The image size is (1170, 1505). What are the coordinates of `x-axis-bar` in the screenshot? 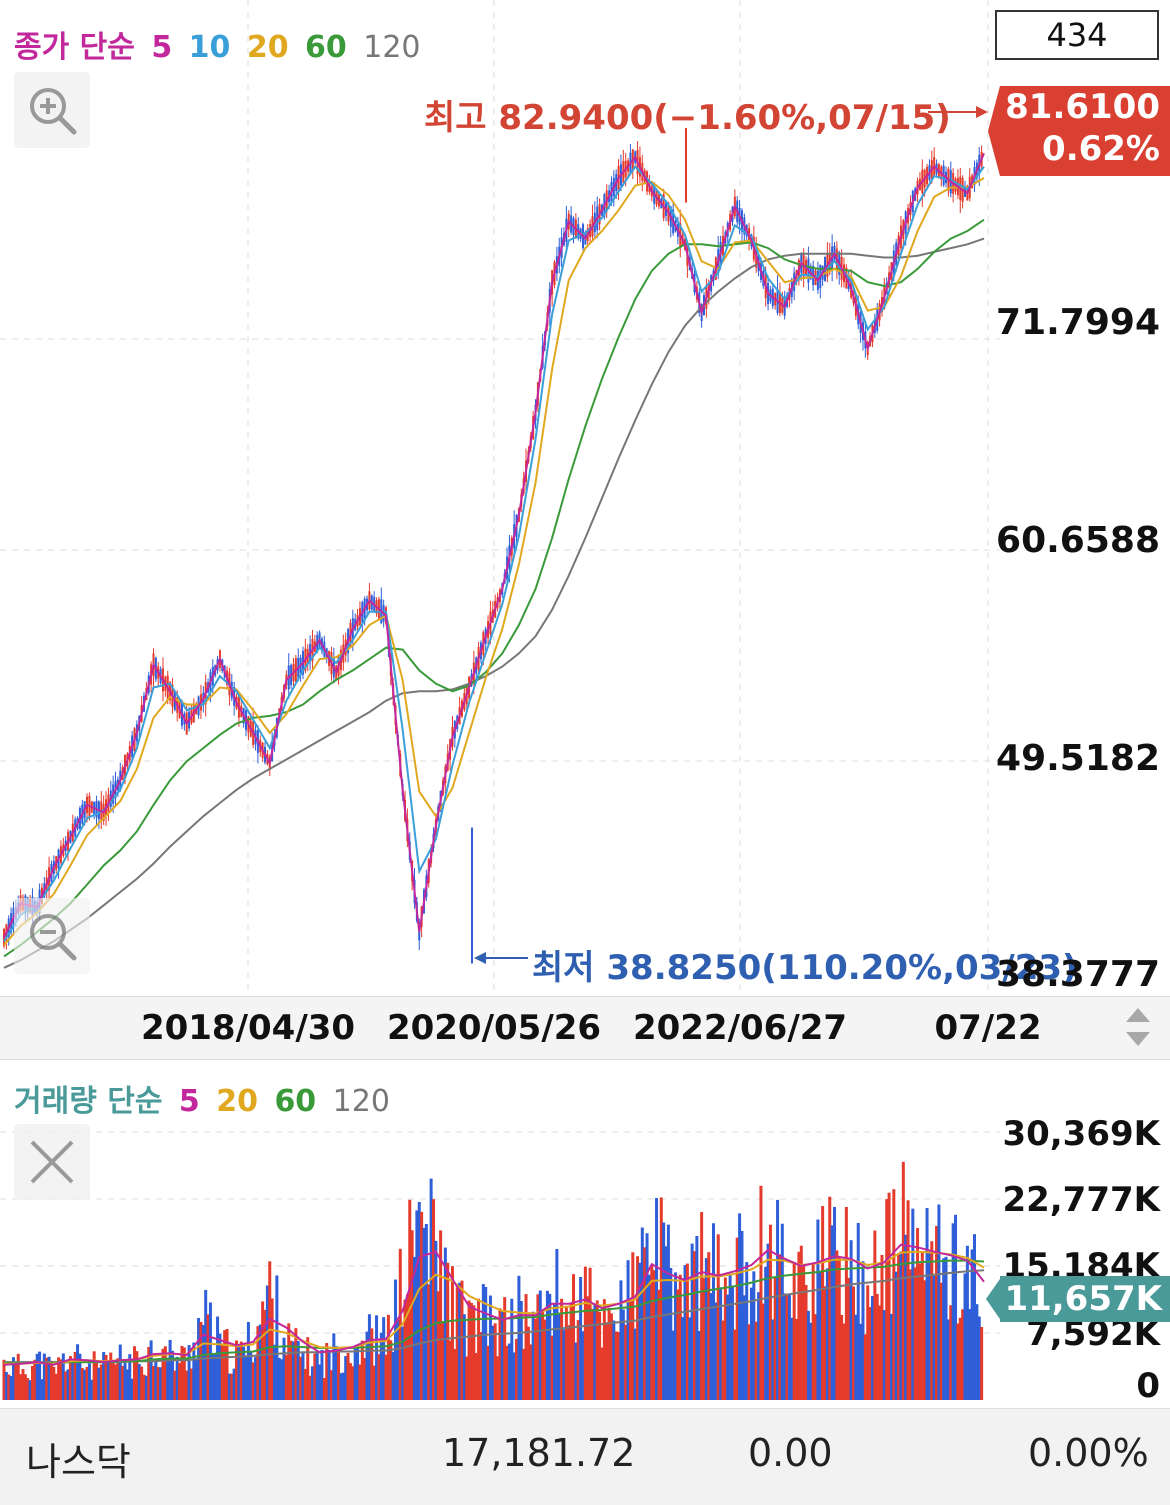 It's located at (585, 1028).